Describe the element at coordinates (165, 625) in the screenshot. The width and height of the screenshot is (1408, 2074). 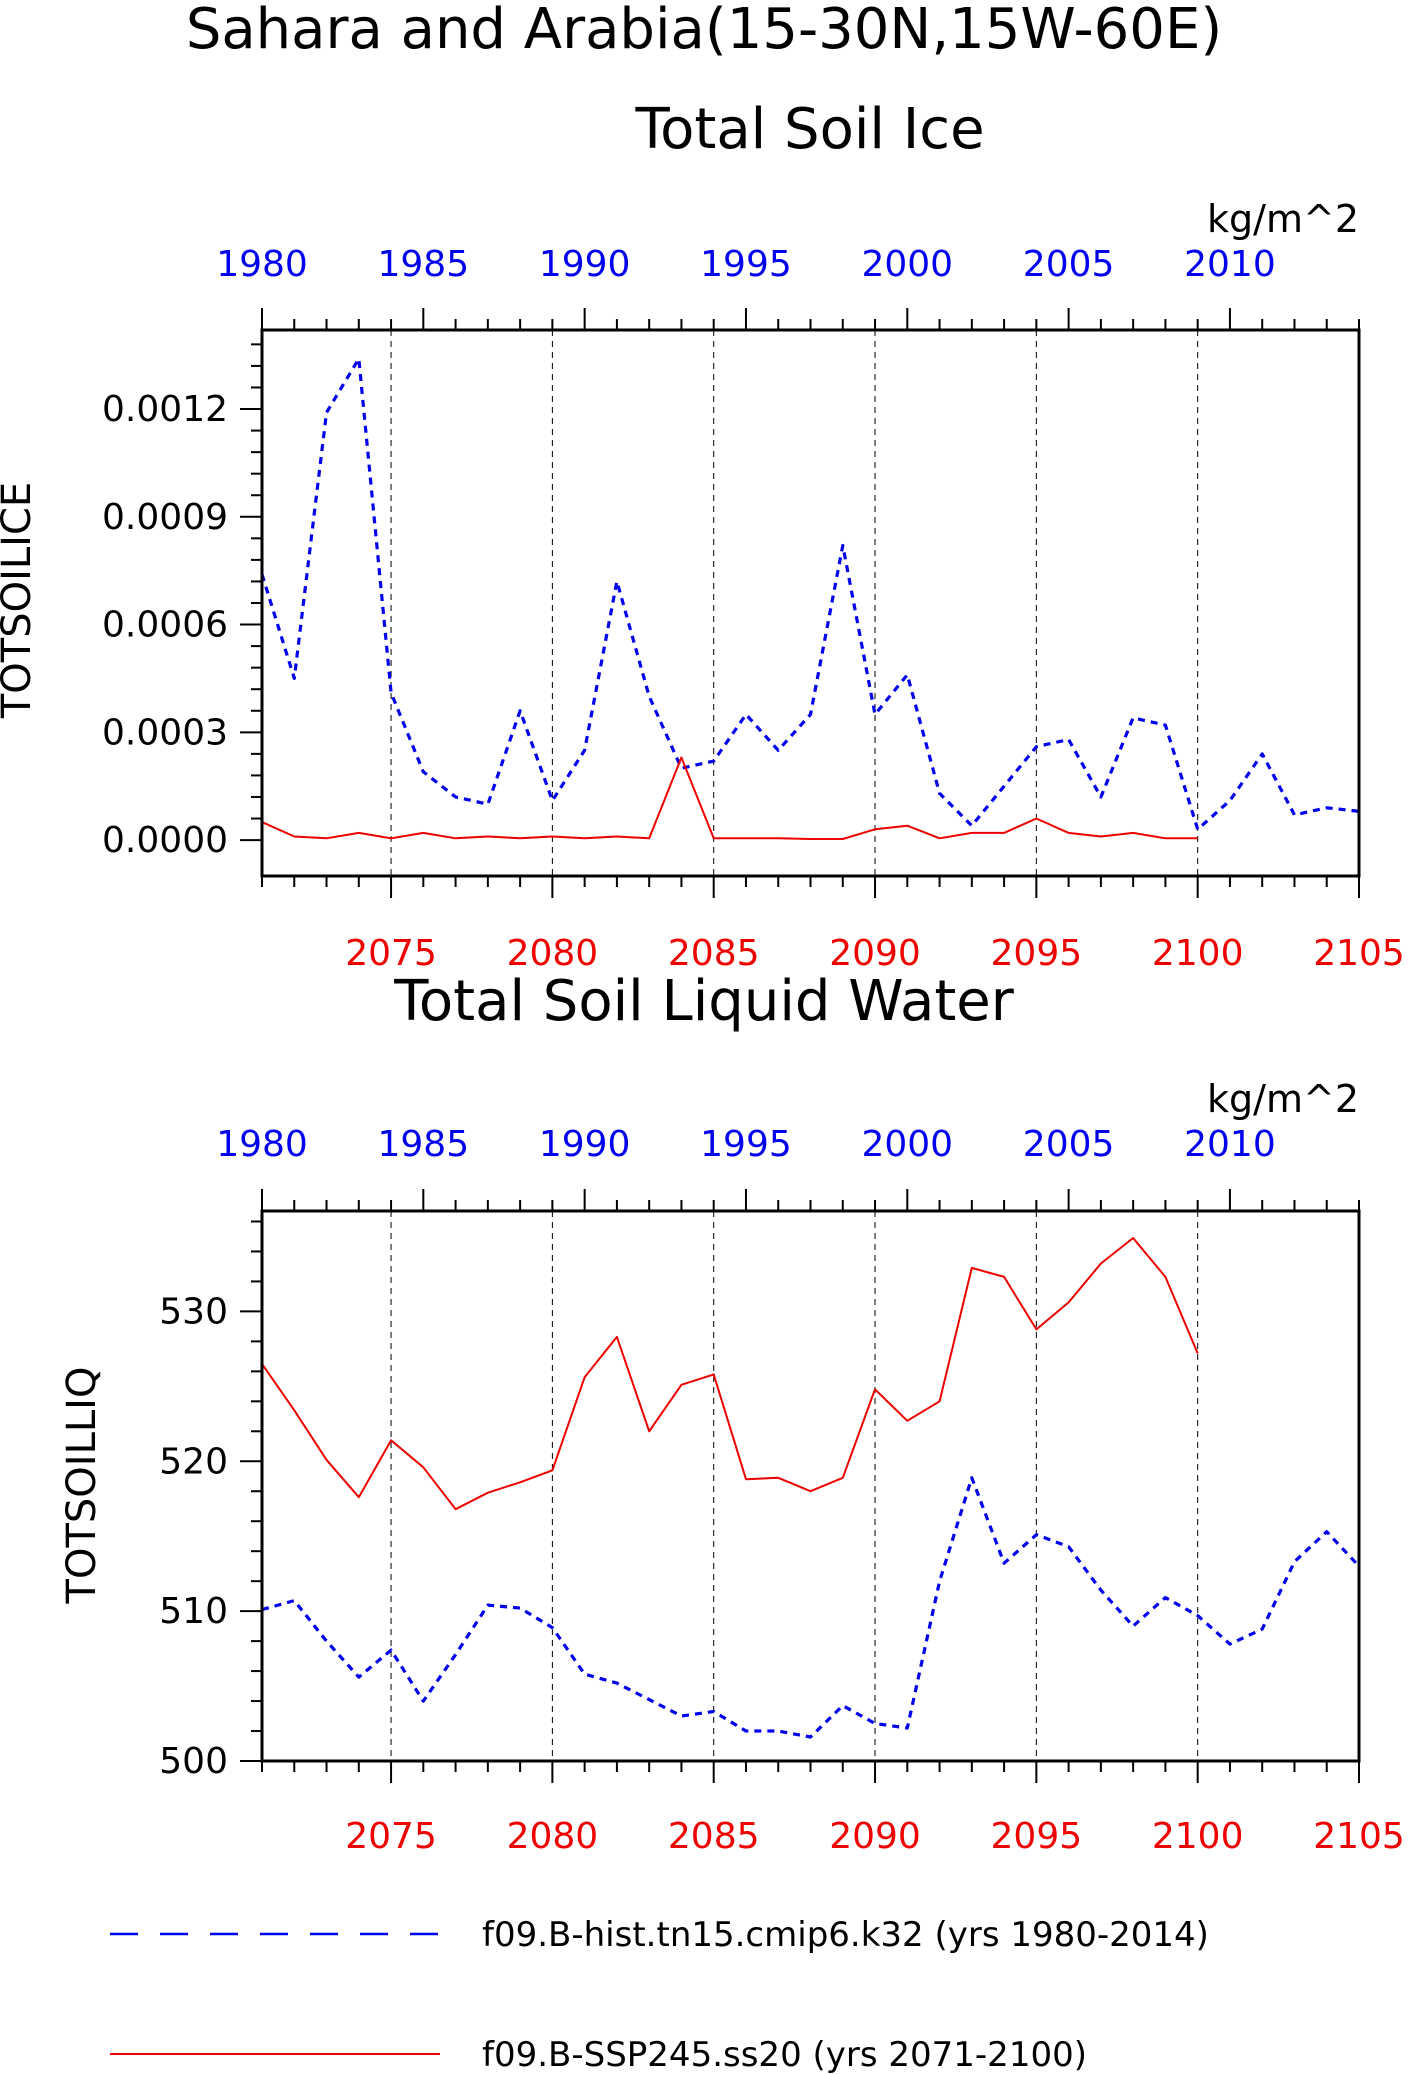
I see `y-axis-tick-label: 0.0006` at that location.